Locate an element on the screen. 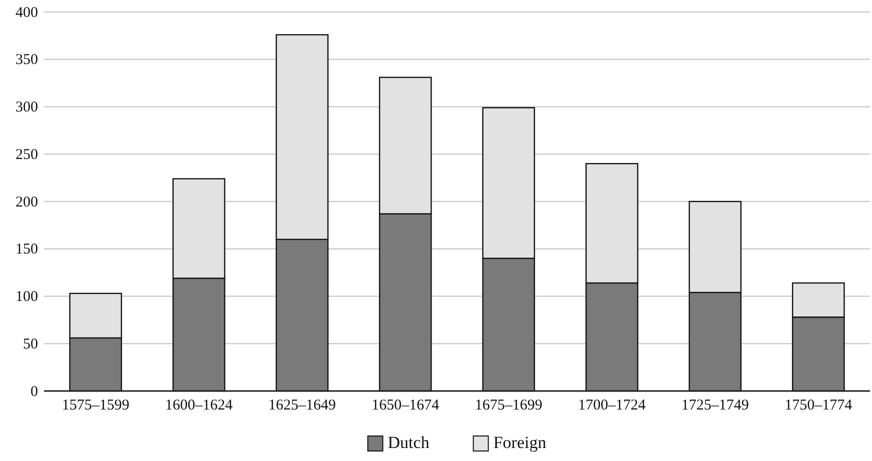 The image size is (872, 461). legend-label: Foreign is located at coordinates (520, 442).